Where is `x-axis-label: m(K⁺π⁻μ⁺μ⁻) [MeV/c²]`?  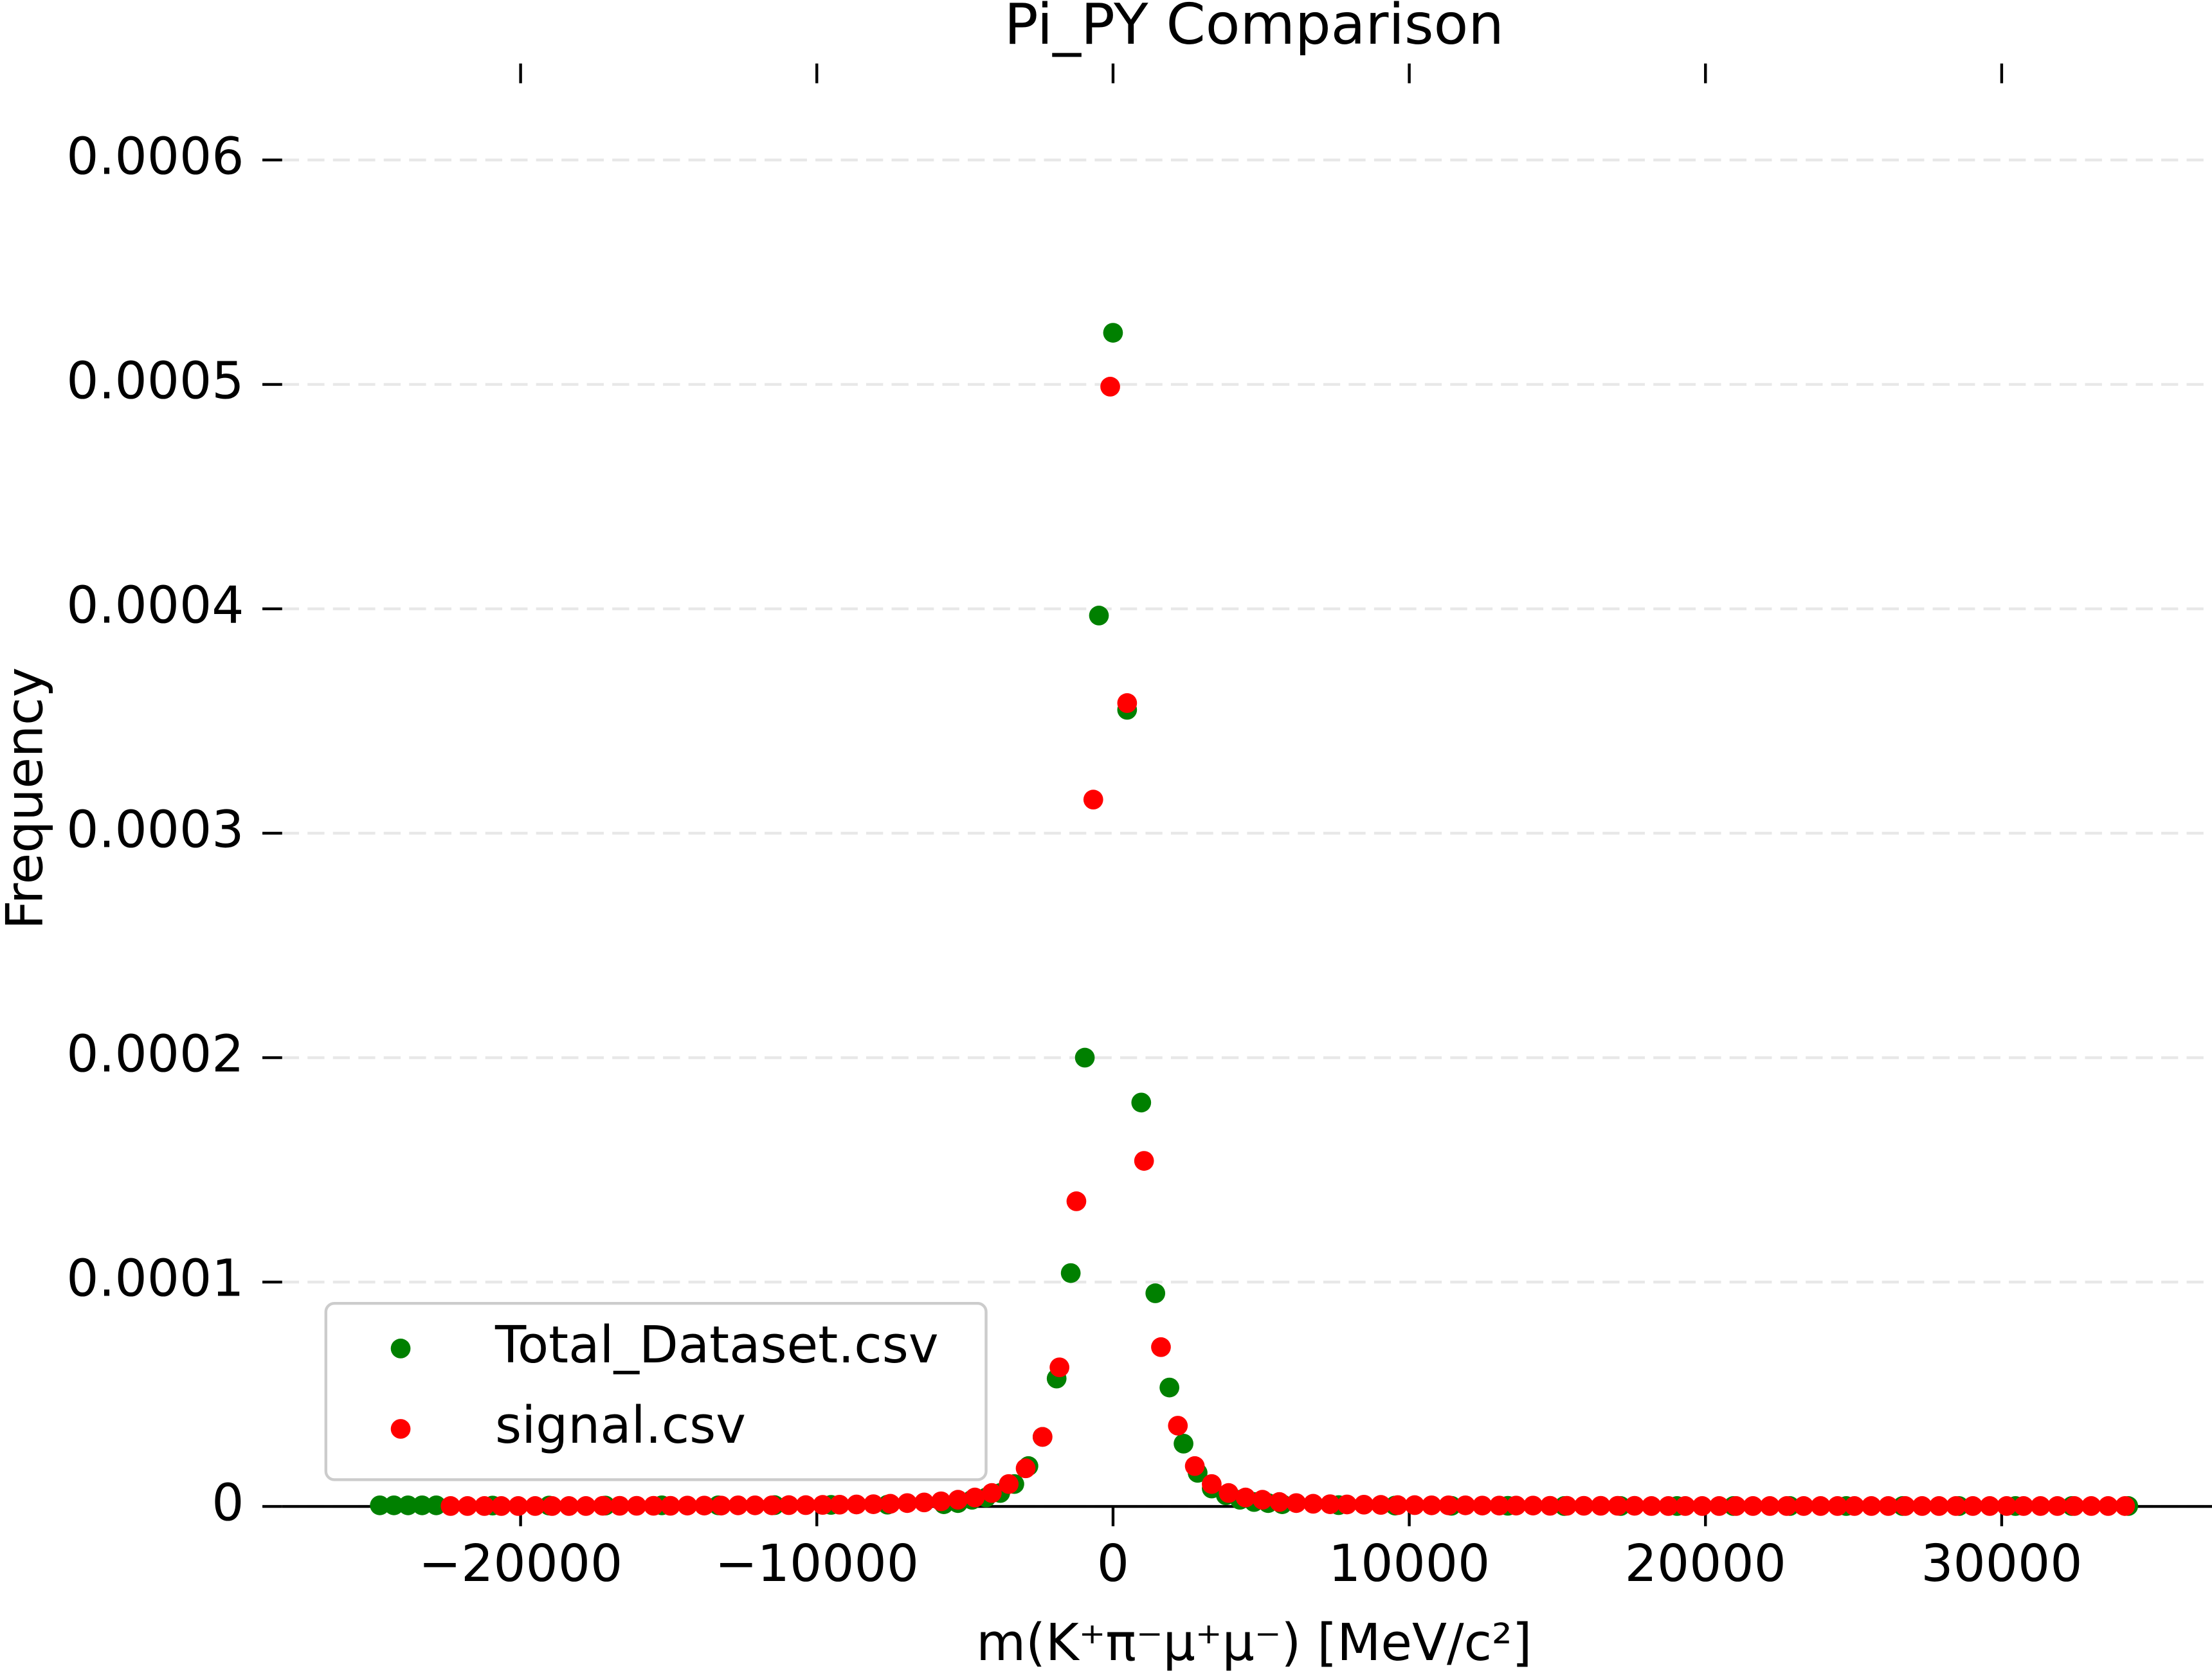
x-axis-label: m(K⁺π⁻μ⁺μ⁻) [MeV/c²] is located at coordinates (1254, 1643).